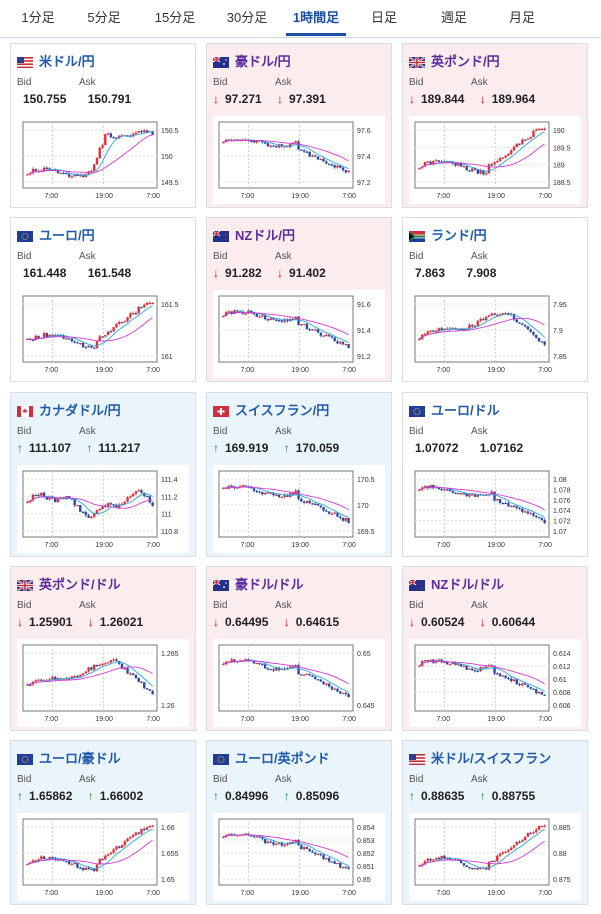  Describe the element at coordinates (103, 160) in the screenshot. I see `price-chart: 150.5 150 149.5 7:00 19:00 7:00` at that location.